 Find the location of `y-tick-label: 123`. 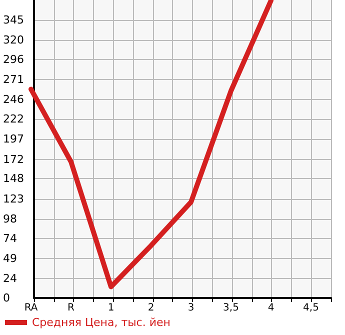

y-tick-label: 123 is located at coordinates (13, 199).